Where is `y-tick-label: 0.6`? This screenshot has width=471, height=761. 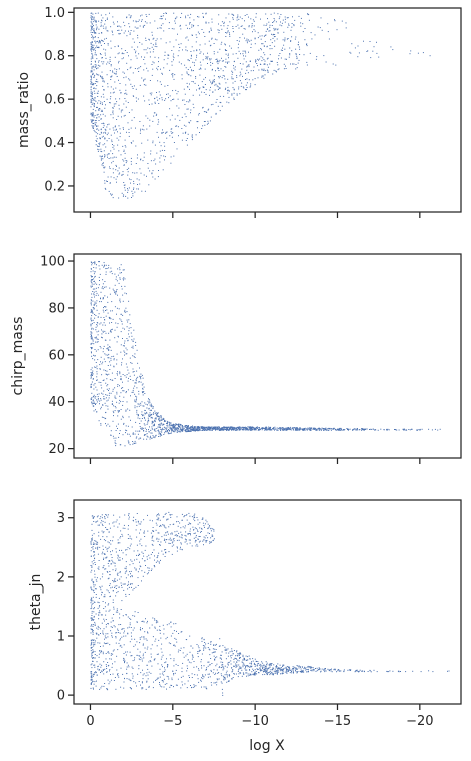
y-tick-label: 0.6 is located at coordinates (54, 100).